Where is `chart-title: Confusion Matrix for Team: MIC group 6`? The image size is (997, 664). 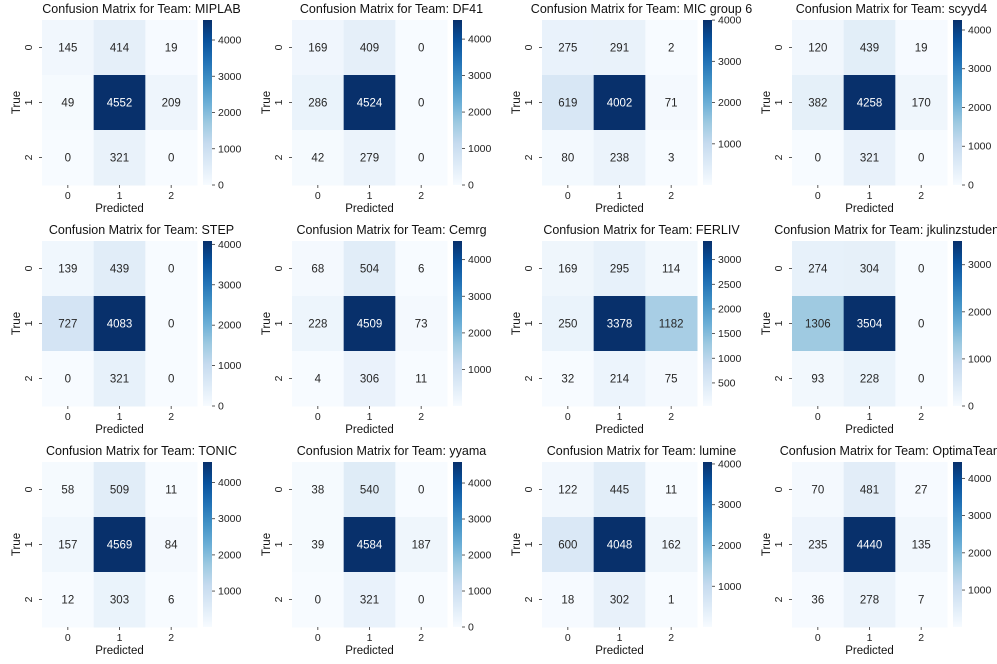 chart-title: Confusion Matrix for Team: MIC group 6 is located at coordinates (641, 9).